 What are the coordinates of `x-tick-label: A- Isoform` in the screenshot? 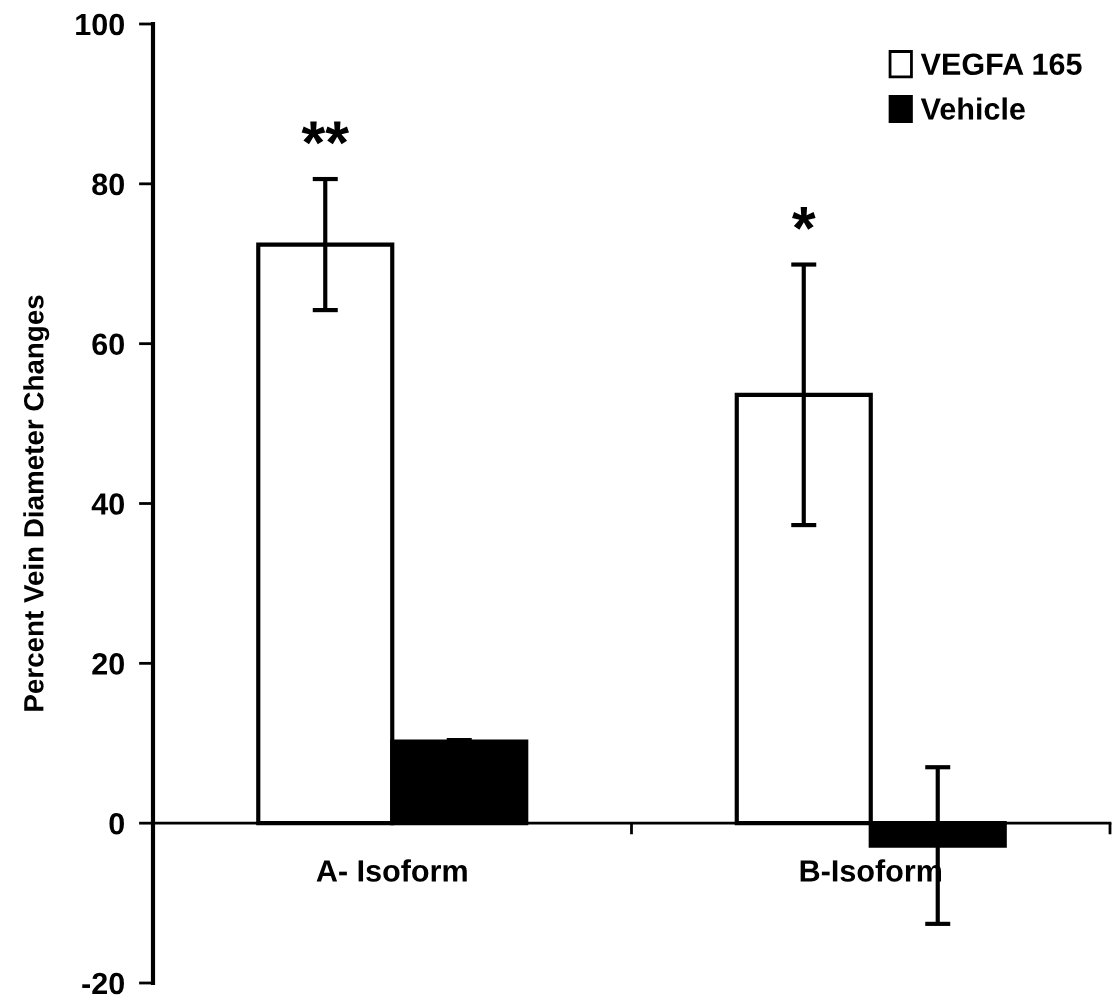 It's located at (391, 870).